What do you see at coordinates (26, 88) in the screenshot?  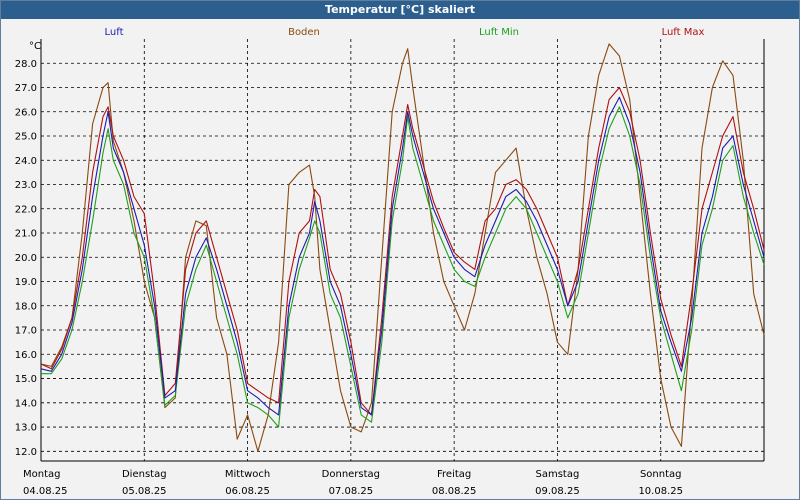 I see `y-tick-label: 27.0` at bounding box center [26, 88].